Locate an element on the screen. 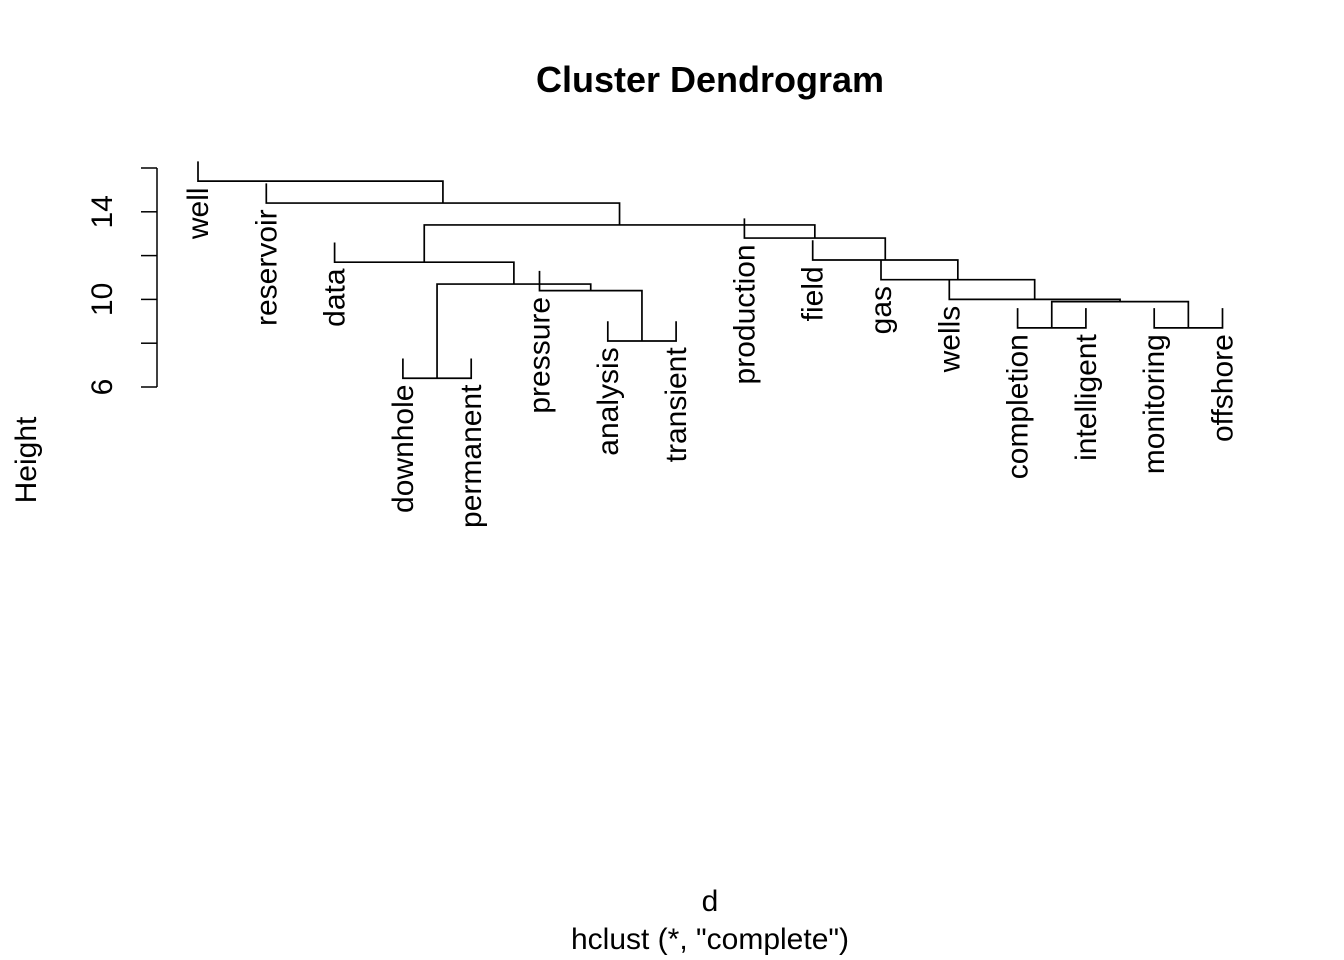 This screenshot has height=960, width=1344. leaf-label: analysis is located at coordinates (608, 401).